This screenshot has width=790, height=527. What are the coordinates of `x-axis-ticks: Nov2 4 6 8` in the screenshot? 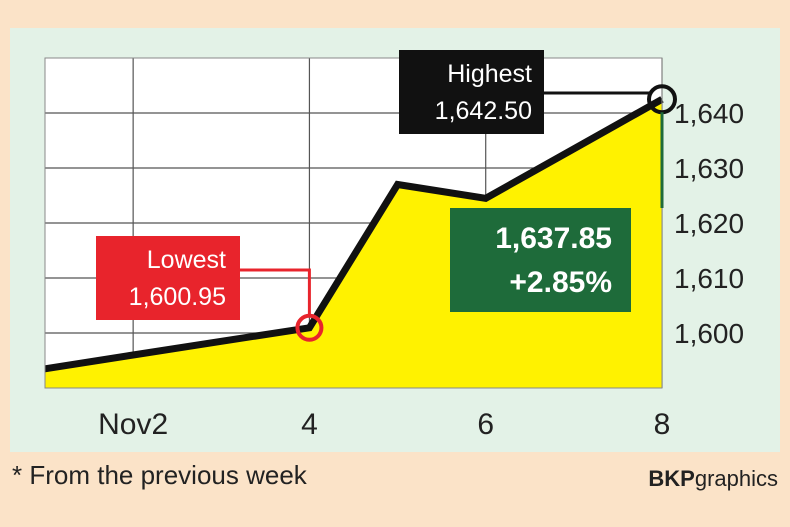 It's located at (384, 424).